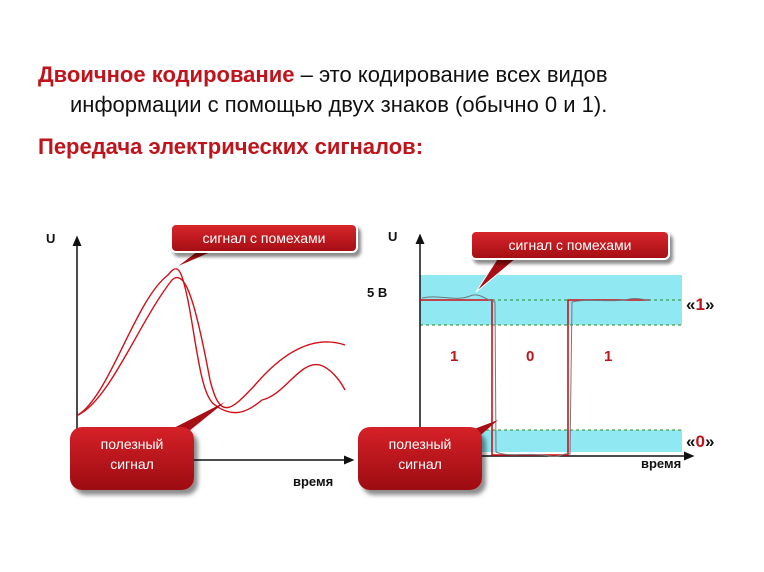 Image resolution: width=764 pixels, height=572 pixels. I want to click on left-y-axis-label: U, so click(51, 238).